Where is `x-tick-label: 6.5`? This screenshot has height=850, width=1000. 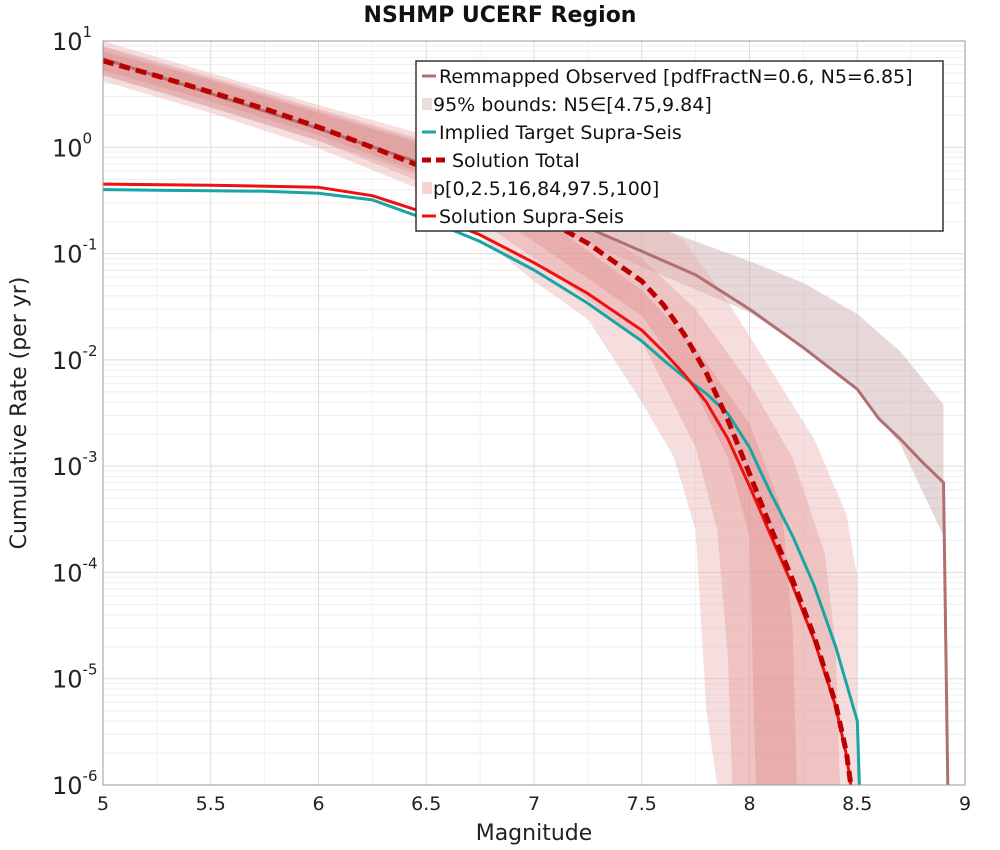
x-tick-label: 6.5 is located at coordinates (426, 804).